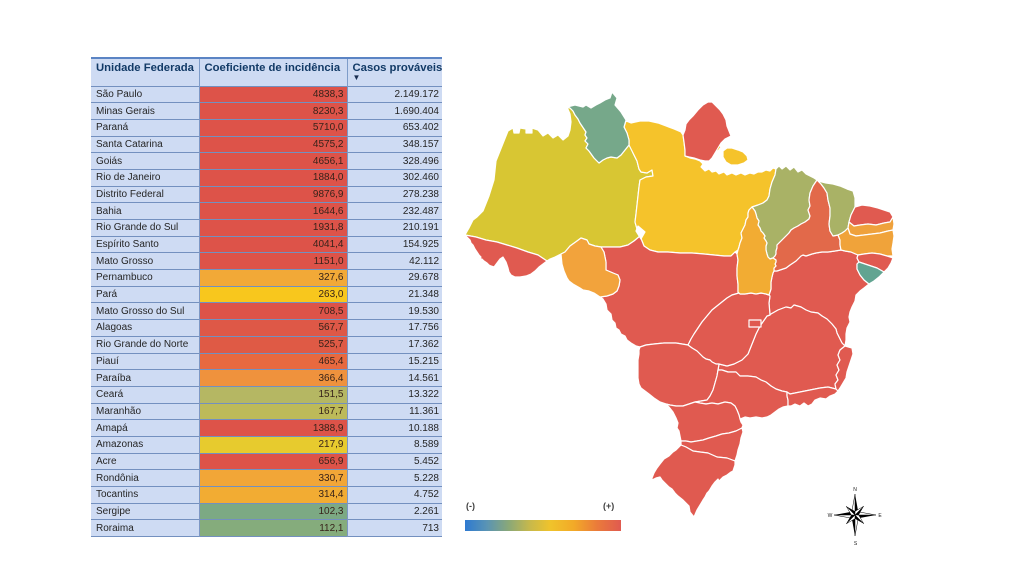 Image resolution: width=1024 pixels, height=576 pixels. What do you see at coordinates (830, 516) in the screenshot?
I see `svg-text: W` at bounding box center [830, 516].